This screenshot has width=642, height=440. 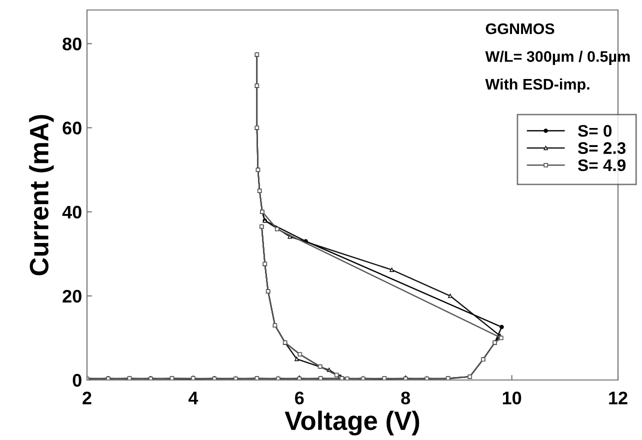 What do you see at coordinates (72, 212) in the screenshot?
I see `y-tick-label: 40` at bounding box center [72, 212].